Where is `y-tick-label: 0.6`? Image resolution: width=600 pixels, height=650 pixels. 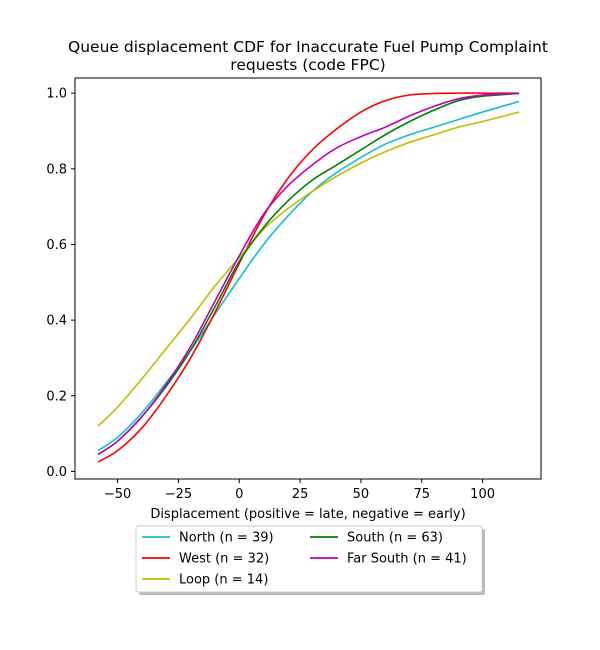
y-tick-label: 0.6 is located at coordinates (56, 245).